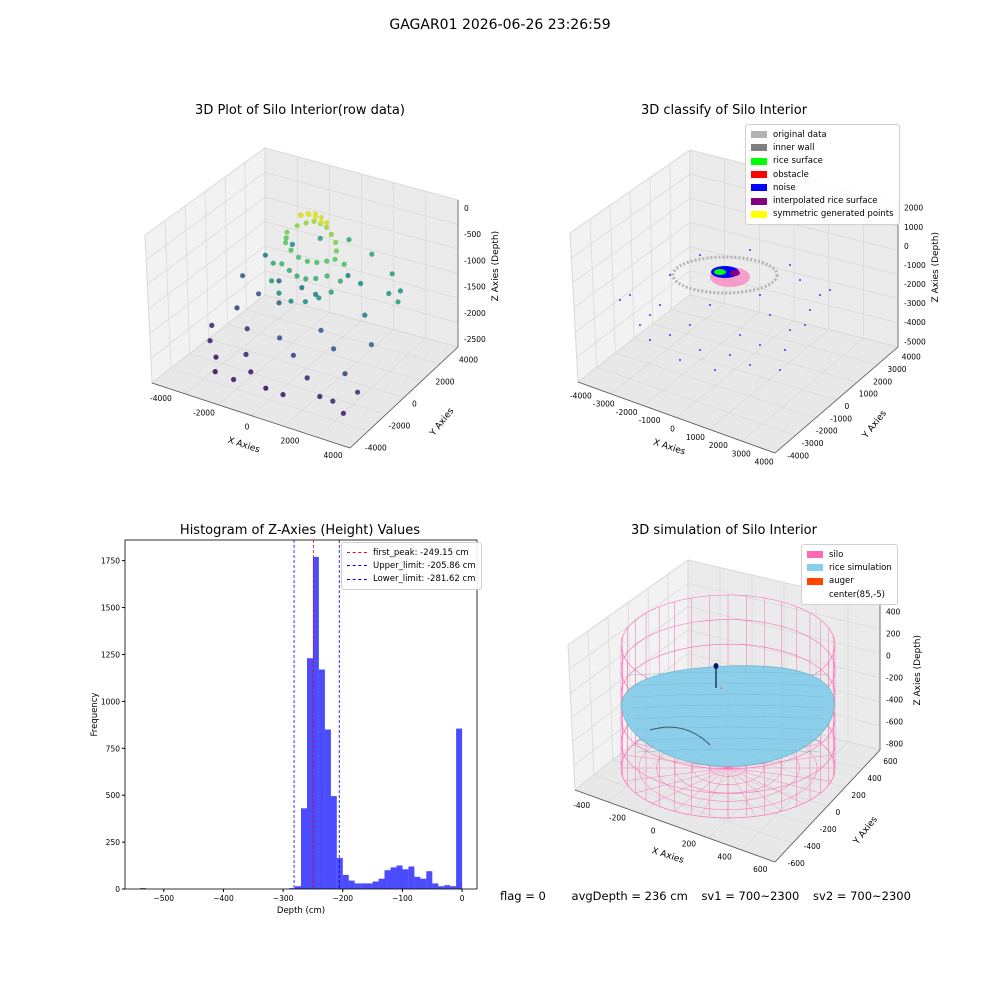 This screenshot has height=1000, width=1000. Describe the element at coordinates (800, 134) in the screenshot. I see `legend-label: original data` at that location.